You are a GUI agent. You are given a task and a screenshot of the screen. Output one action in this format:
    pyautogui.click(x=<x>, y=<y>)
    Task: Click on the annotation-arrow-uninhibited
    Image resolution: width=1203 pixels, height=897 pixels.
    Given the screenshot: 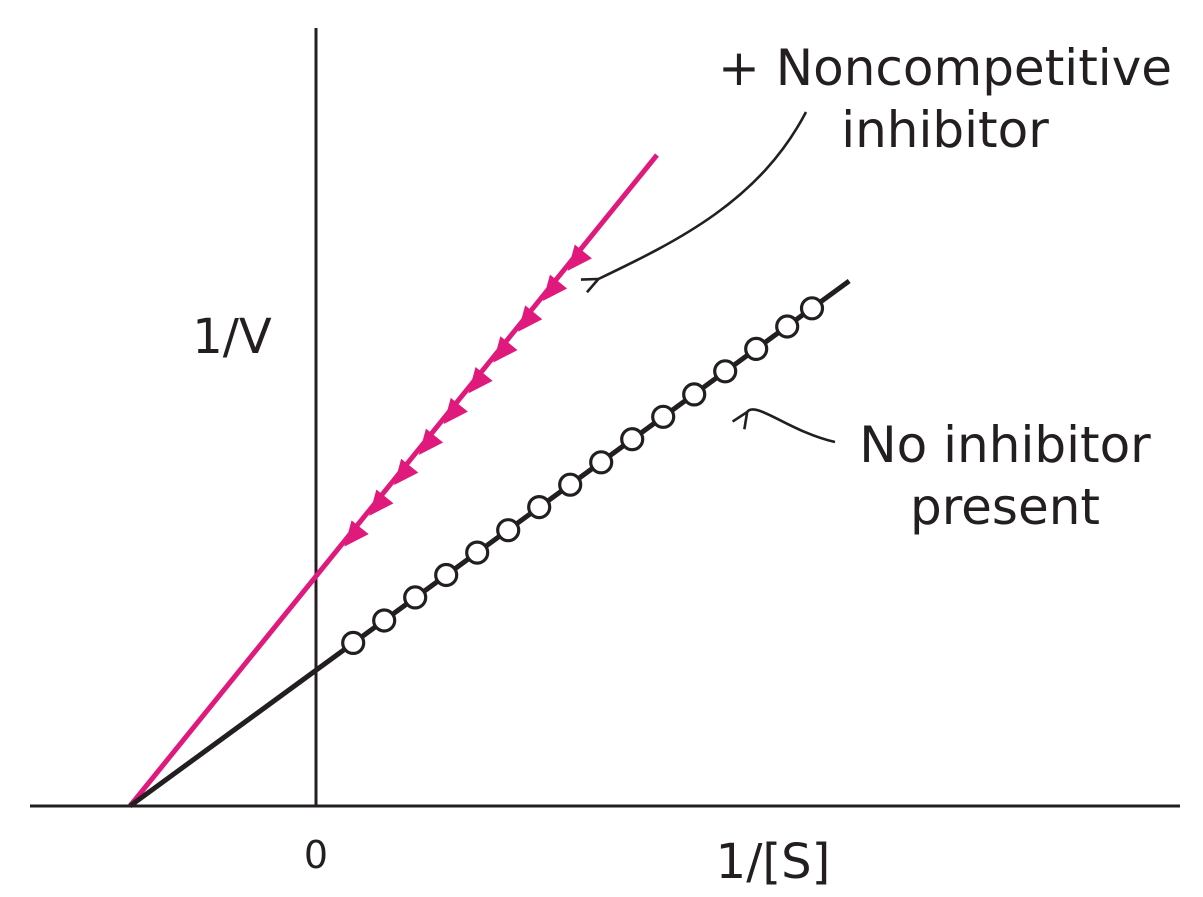 What is the action you would take?
    pyautogui.click(x=791, y=426)
    